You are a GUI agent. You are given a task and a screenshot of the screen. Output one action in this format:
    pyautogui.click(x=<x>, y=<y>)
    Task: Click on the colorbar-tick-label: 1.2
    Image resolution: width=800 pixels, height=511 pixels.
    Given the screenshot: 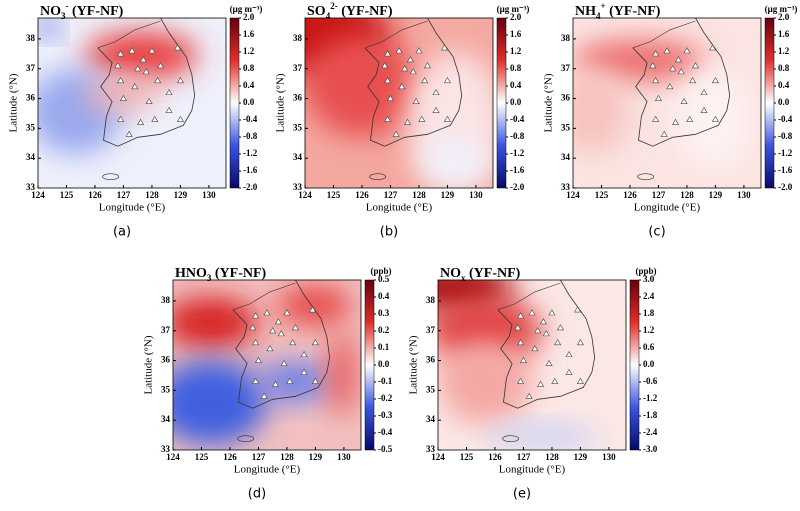 What is the action you would take?
    pyautogui.click(x=784, y=51)
    